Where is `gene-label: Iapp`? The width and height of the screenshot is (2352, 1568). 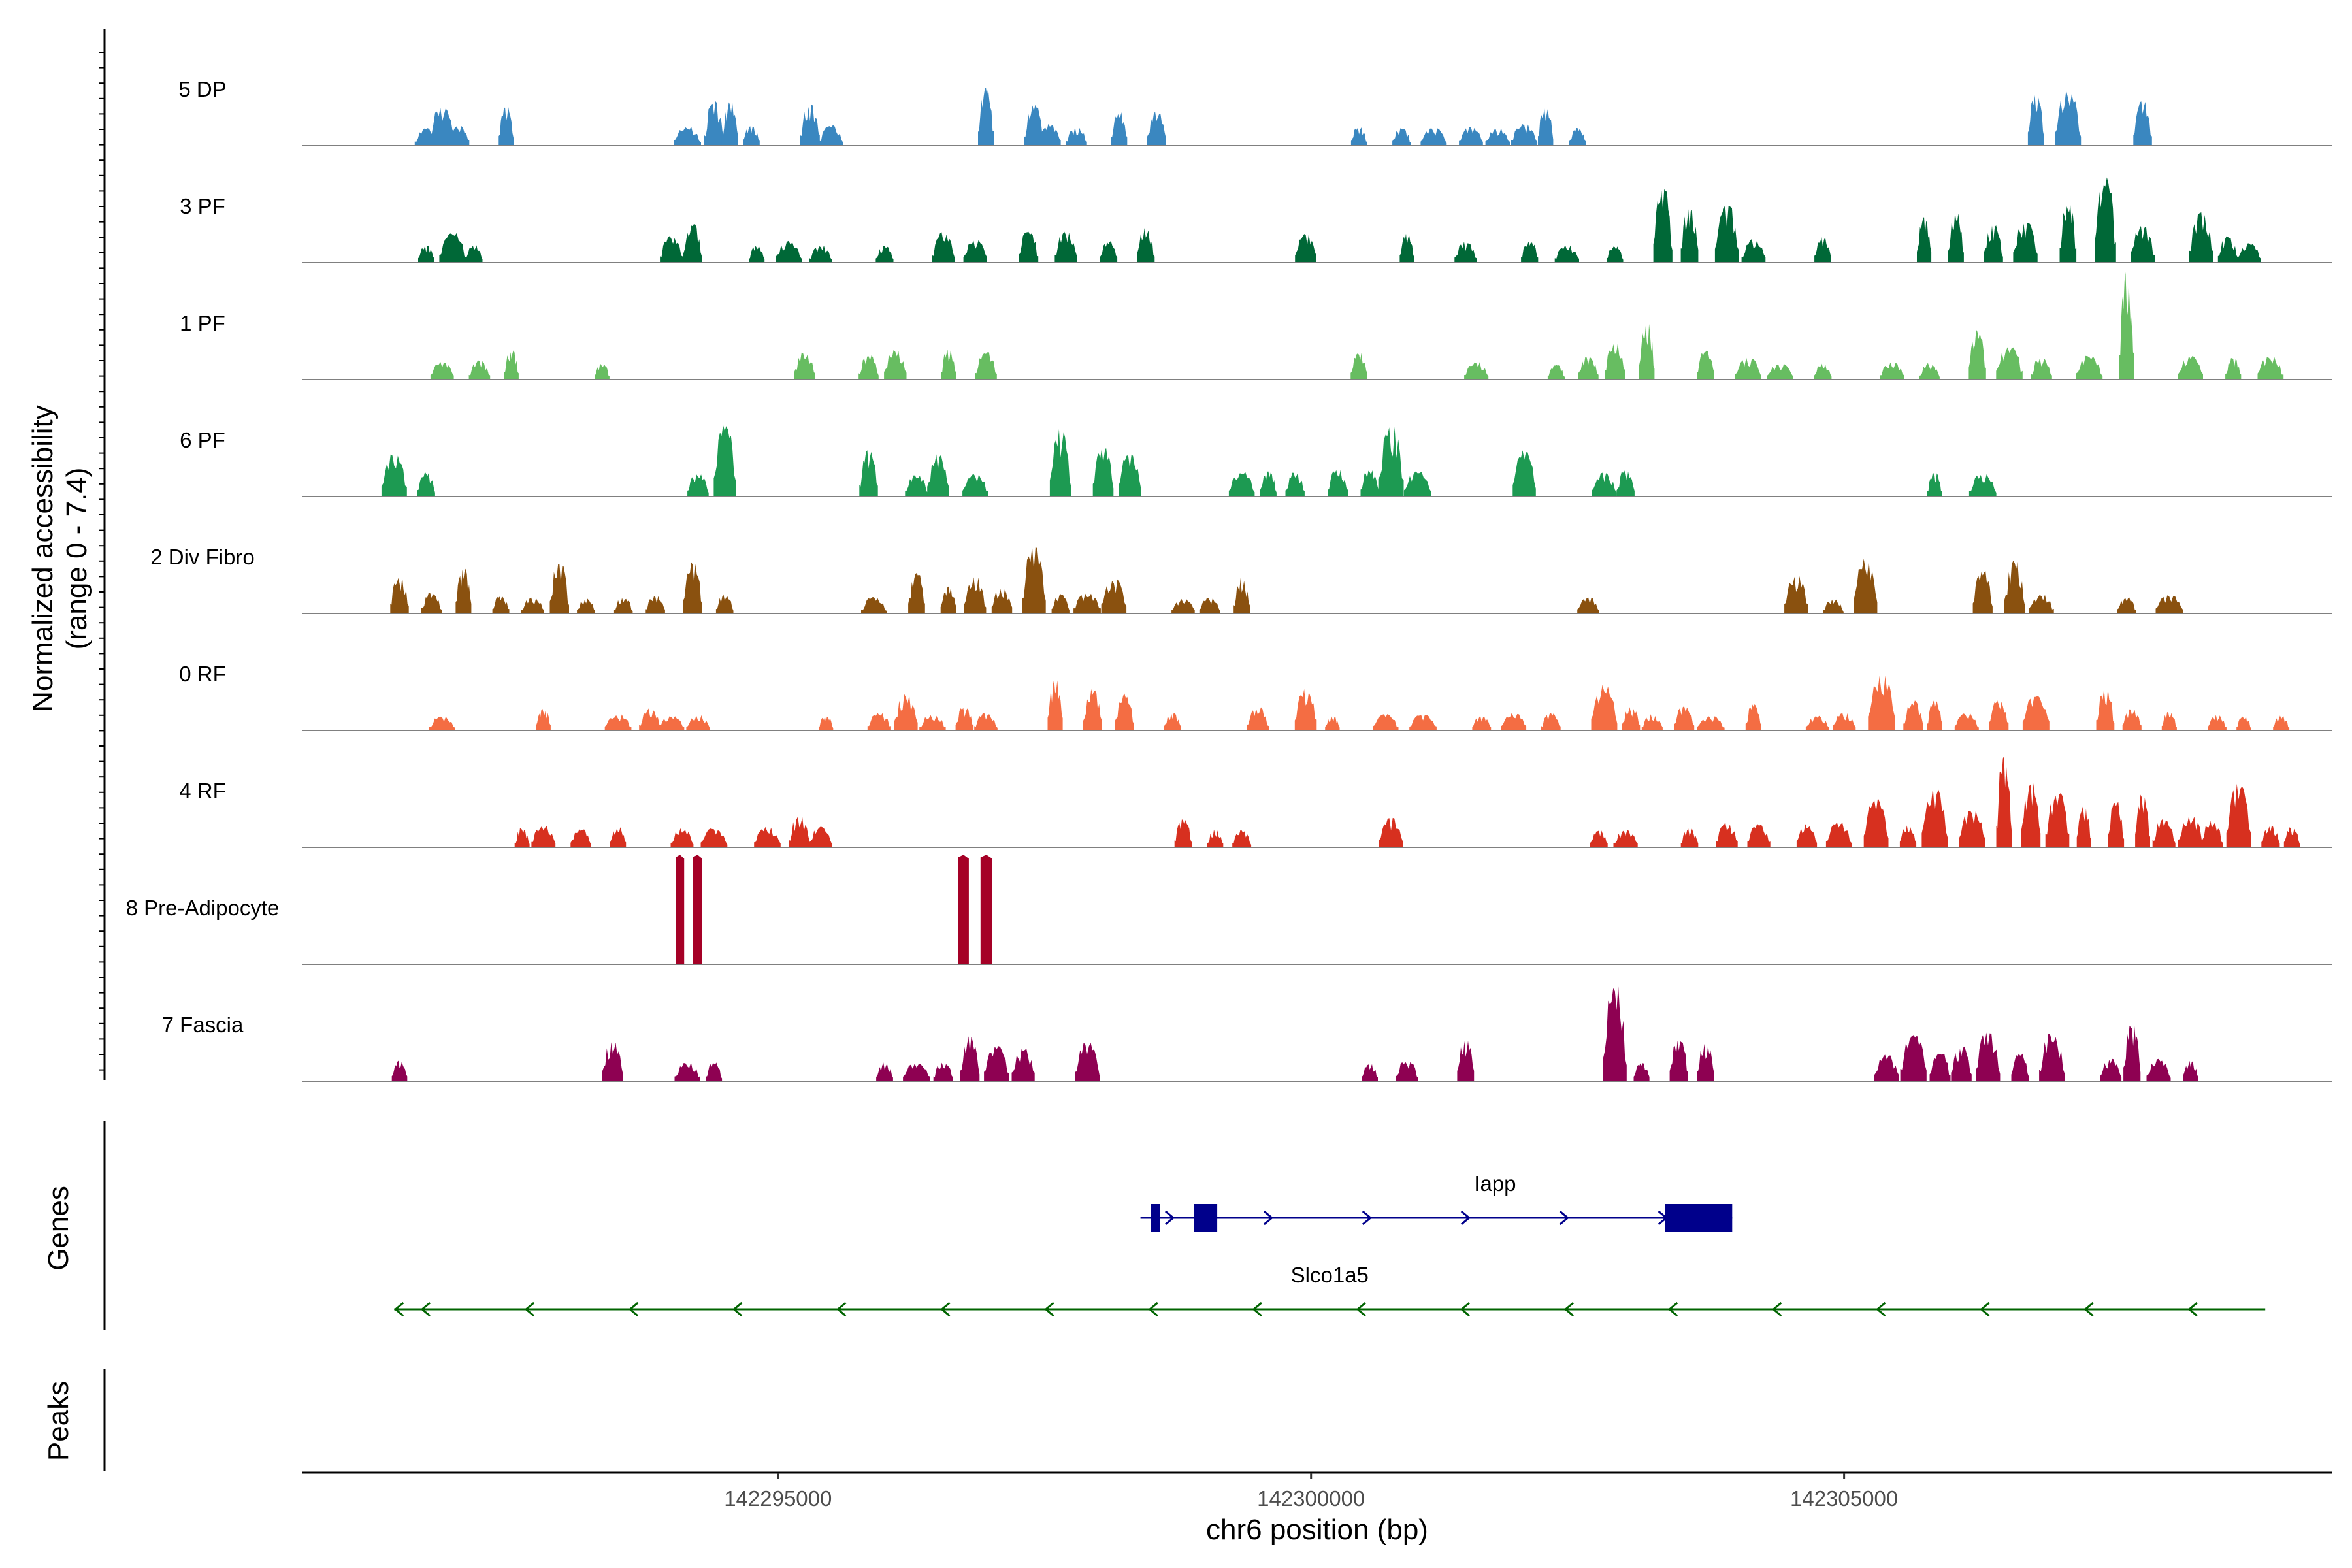
gene-label: Iapp is located at coordinates (1495, 1183).